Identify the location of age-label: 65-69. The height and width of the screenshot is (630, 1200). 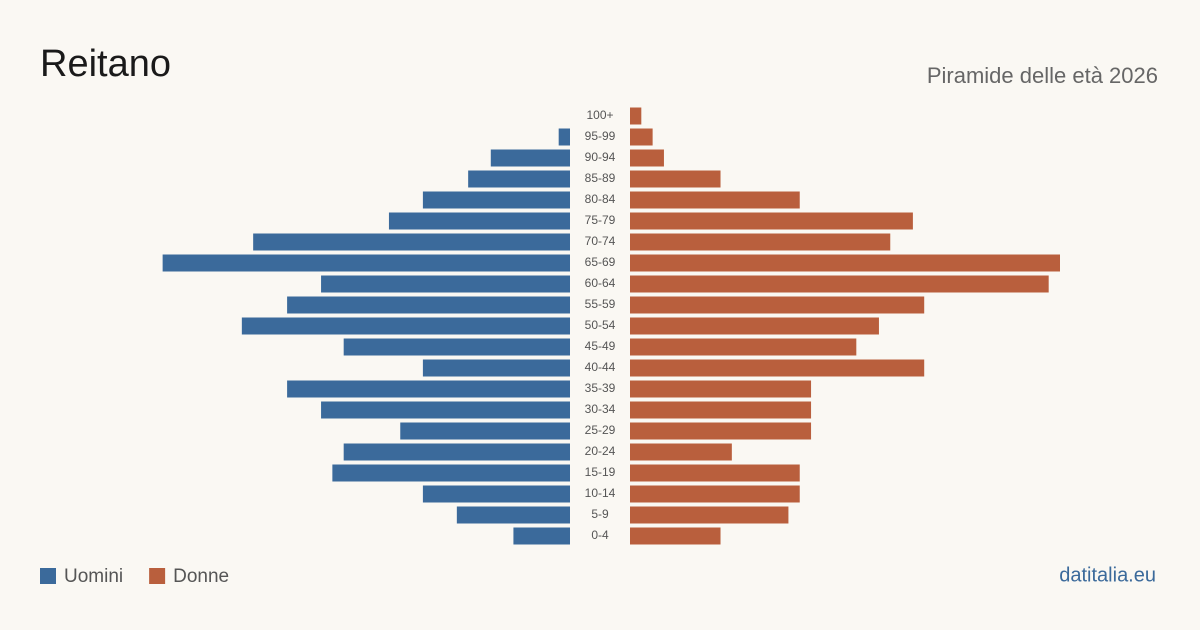
(600, 262).